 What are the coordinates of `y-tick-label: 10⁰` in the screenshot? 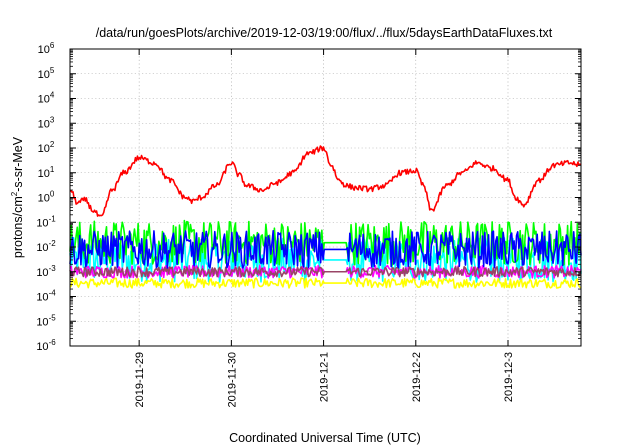 It's located at (46, 197).